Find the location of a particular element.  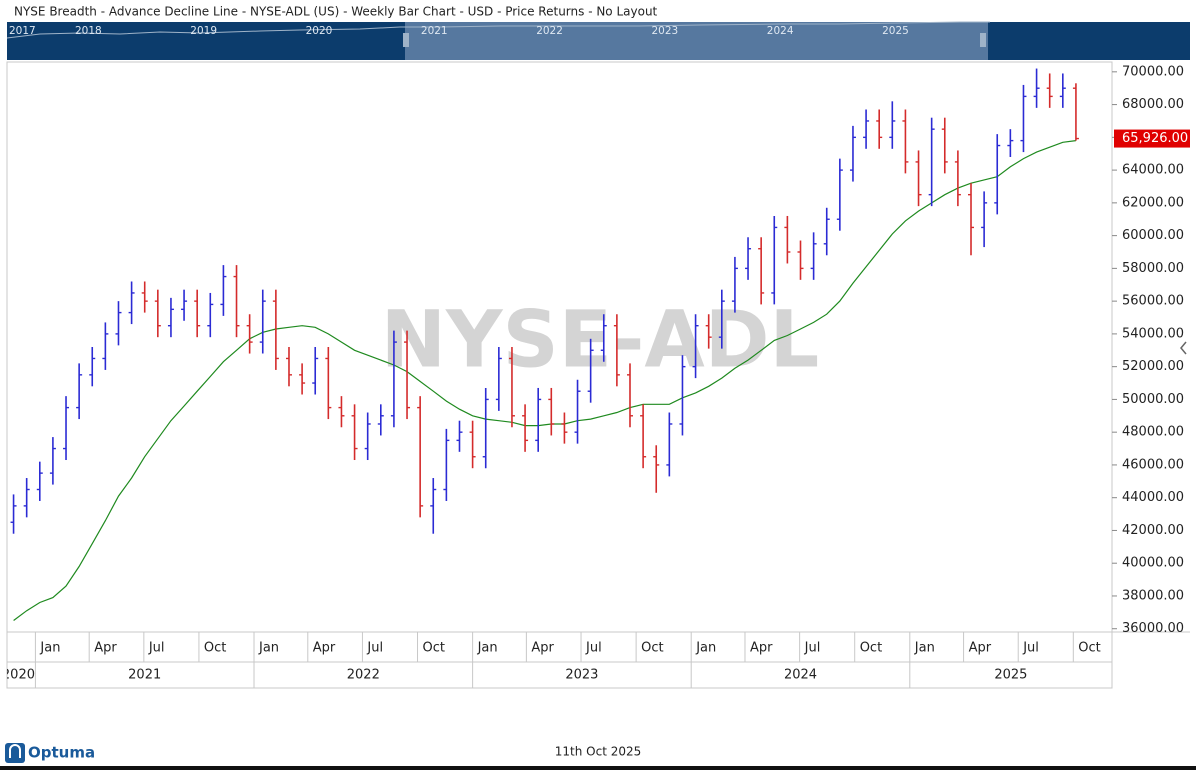

y-tick-label: 56000.00 is located at coordinates (1153, 301).